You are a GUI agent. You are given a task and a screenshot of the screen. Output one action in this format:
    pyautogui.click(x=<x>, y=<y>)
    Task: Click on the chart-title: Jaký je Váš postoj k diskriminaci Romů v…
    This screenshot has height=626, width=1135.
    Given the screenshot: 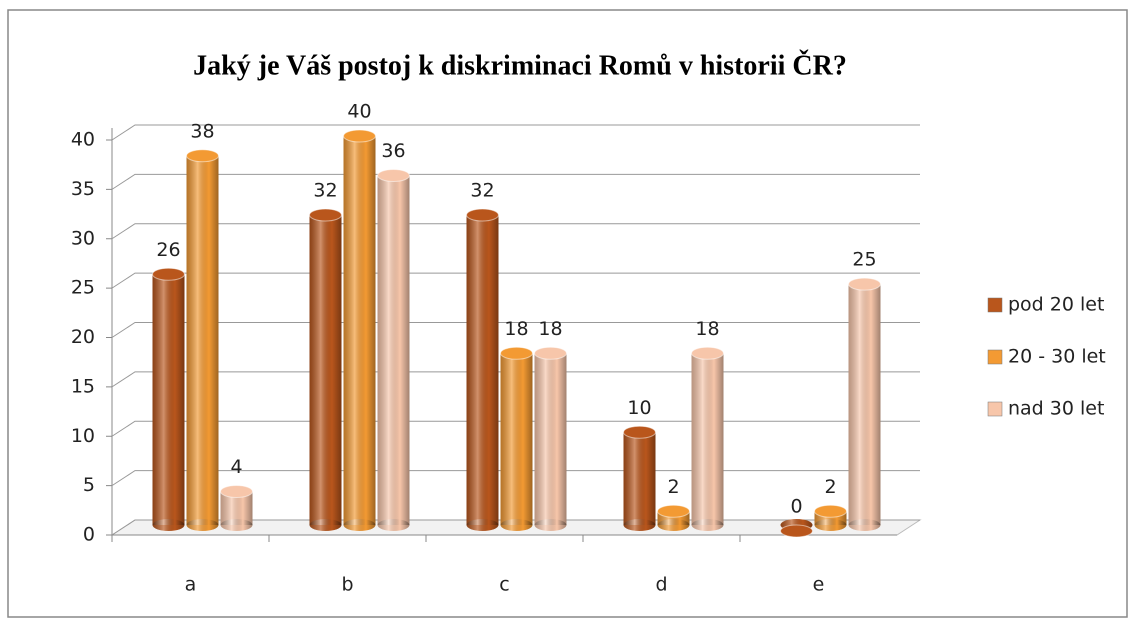 What is the action you would take?
    pyautogui.click(x=520, y=65)
    